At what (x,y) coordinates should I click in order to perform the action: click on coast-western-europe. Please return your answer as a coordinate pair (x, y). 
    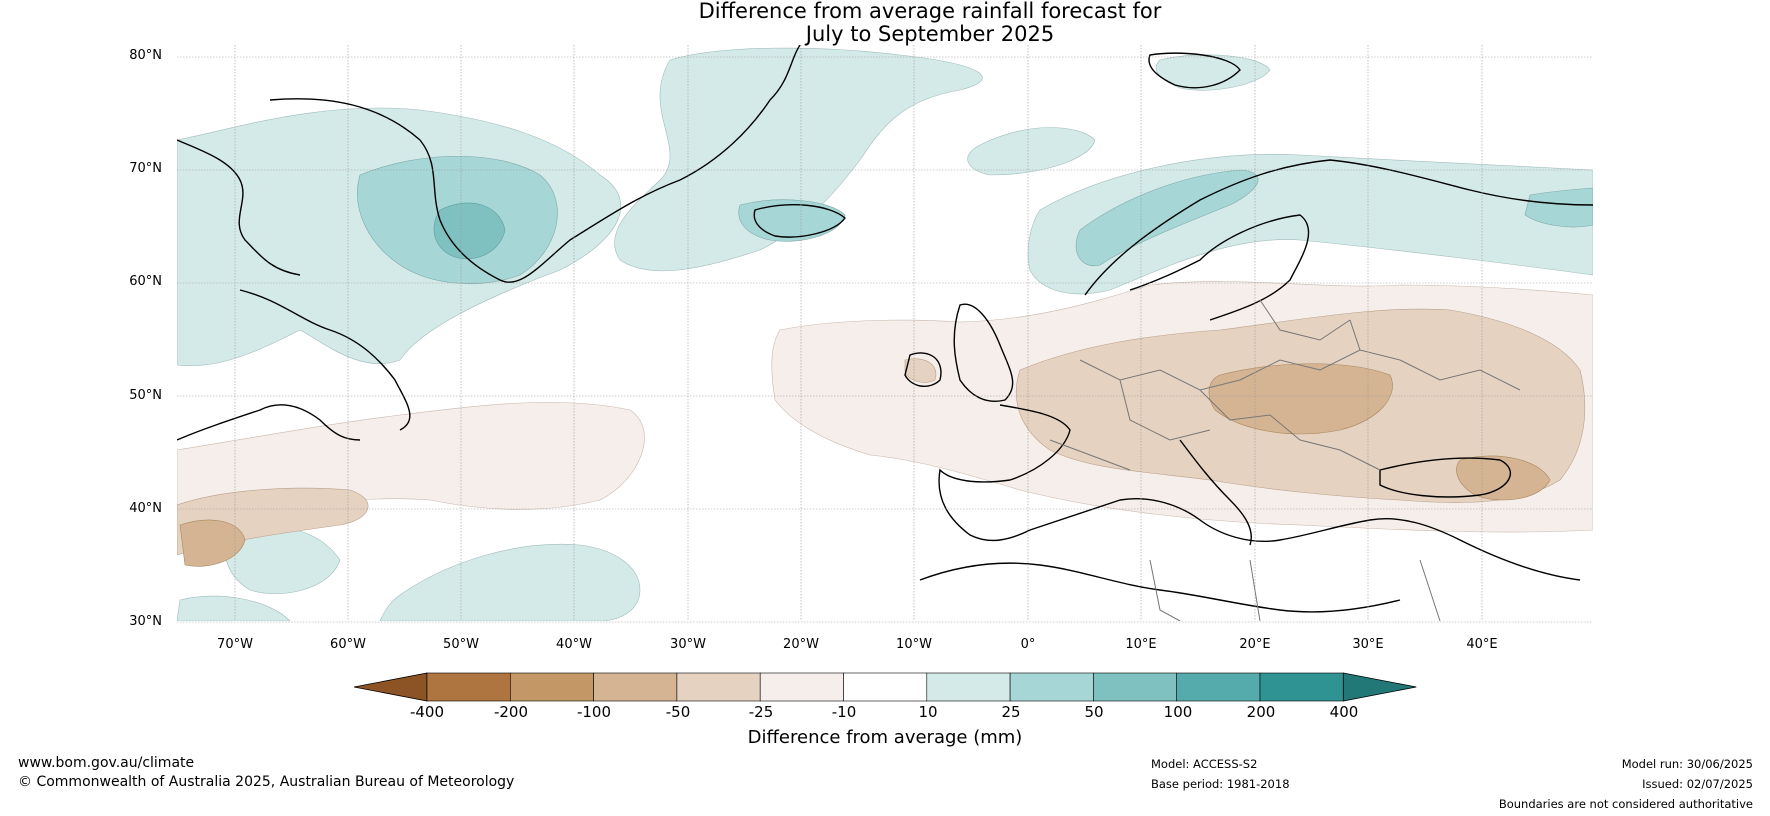
    Looking at the image, I should click on (1004, 473).